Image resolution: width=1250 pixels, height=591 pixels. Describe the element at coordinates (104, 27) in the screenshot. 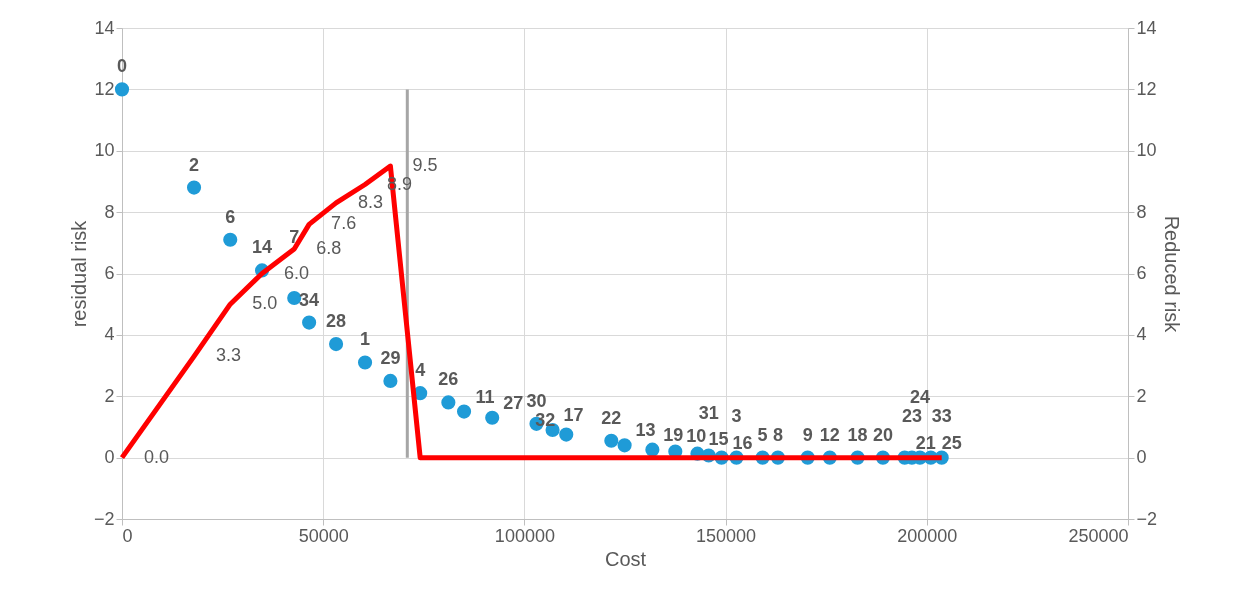

I see `y-tick-label: 14` at that location.